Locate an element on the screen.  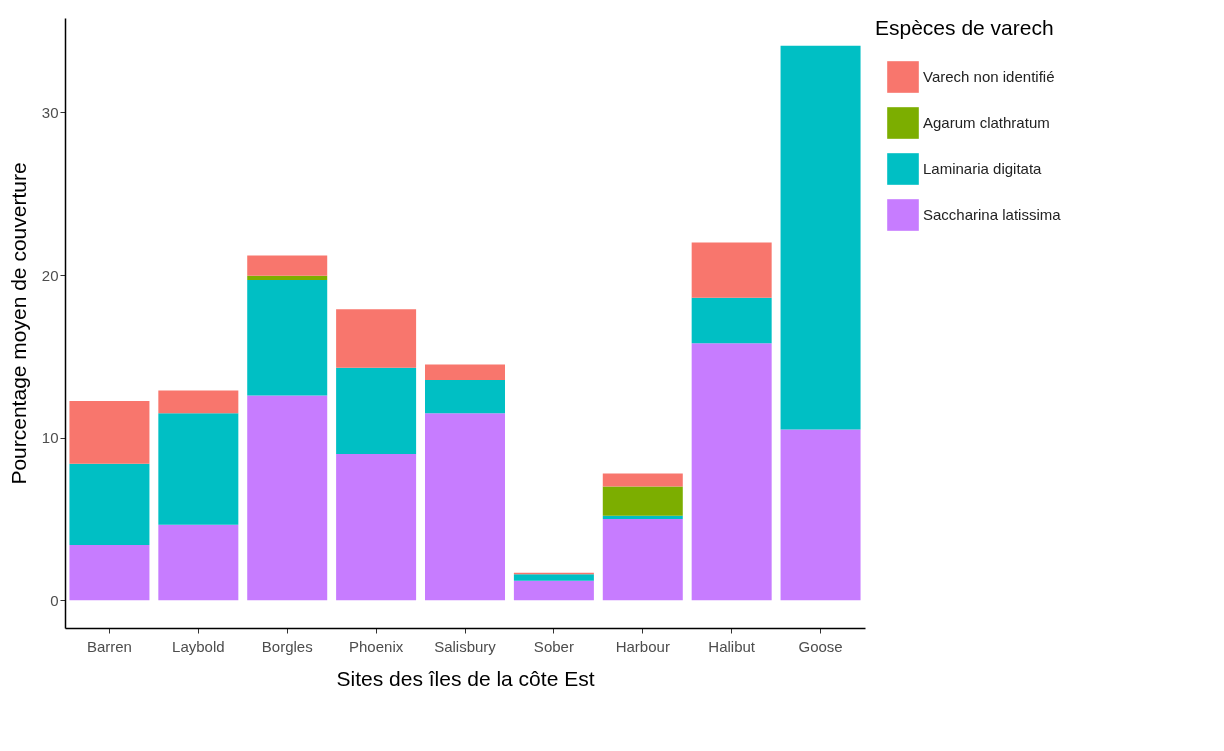
x-tick-label: Halibut is located at coordinates (732, 646).